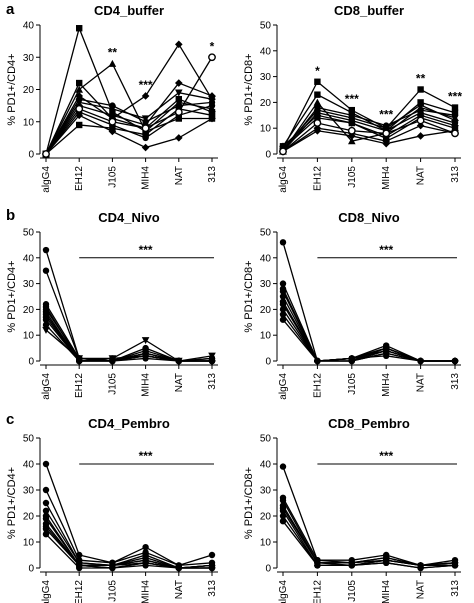 This screenshot has height=603, width=474. Describe the element at coordinates (12, 89) in the screenshot. I see `y-axis-label: % PD1+/CD4+` at that location.